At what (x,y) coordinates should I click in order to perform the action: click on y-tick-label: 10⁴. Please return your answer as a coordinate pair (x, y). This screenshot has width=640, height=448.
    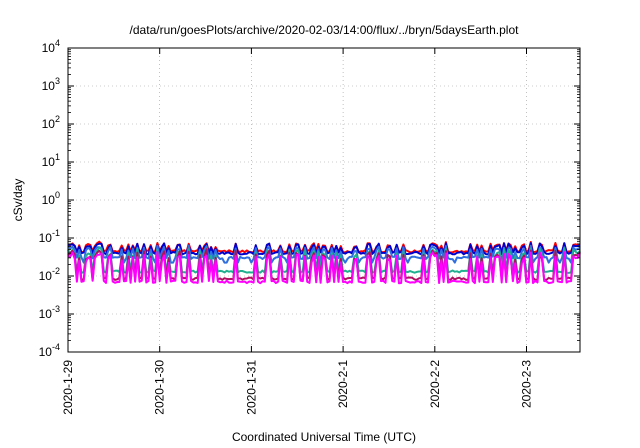
    Looking at the image, I should click on (51, 46).